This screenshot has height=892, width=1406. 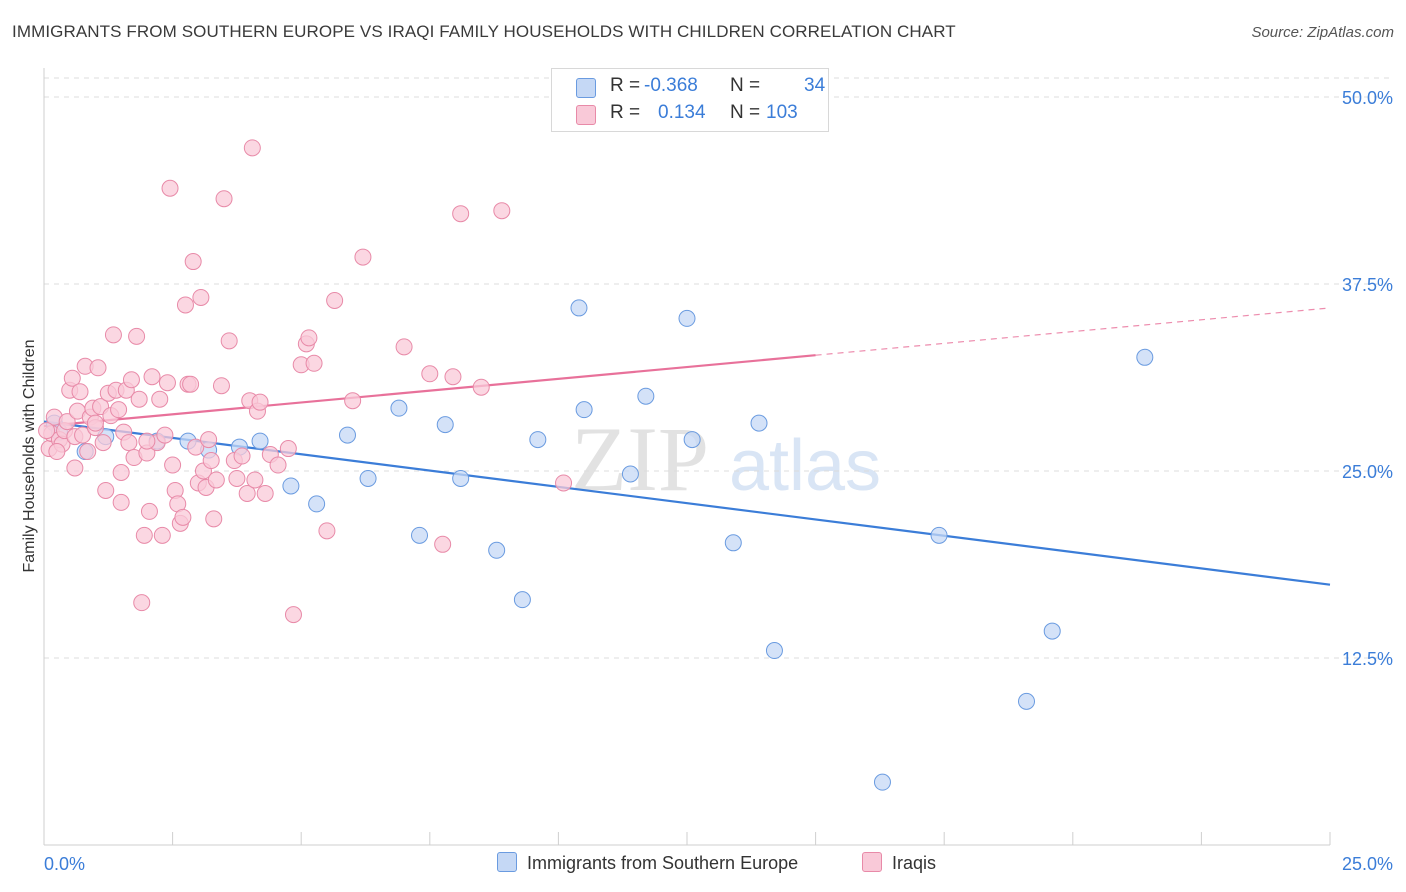 What do you see at coordinates (1367, 864) in the screenshot?
I see `x-tick-label: 25.0%` at bounding box center [1367, 864].